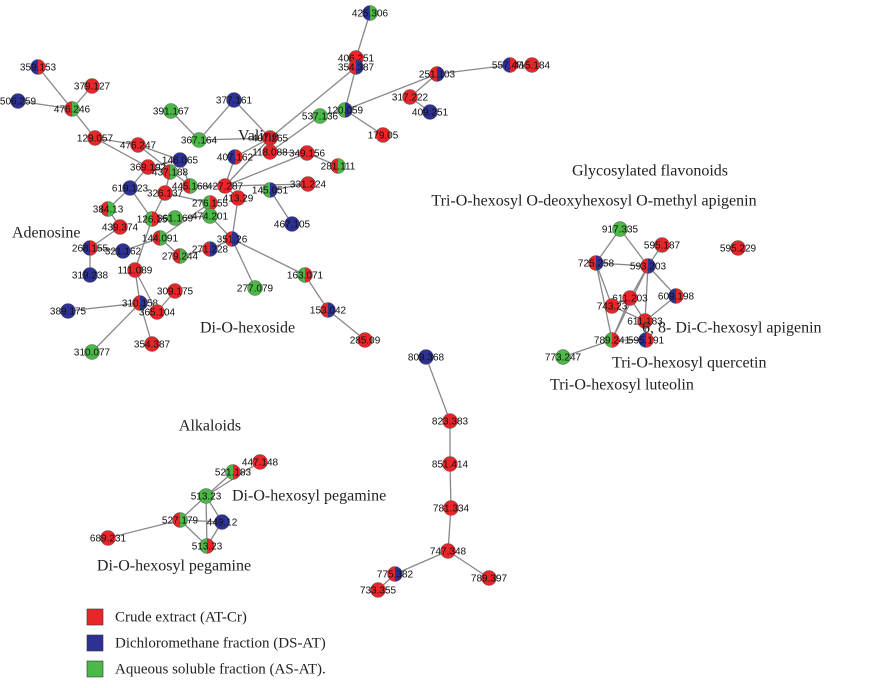 Image resolution: width=879 pixels, height=688 pixels. What do you see at coordinates (308, 184) in the screenshot?
I see `node: 331.224` at bounding box center [308, 184].